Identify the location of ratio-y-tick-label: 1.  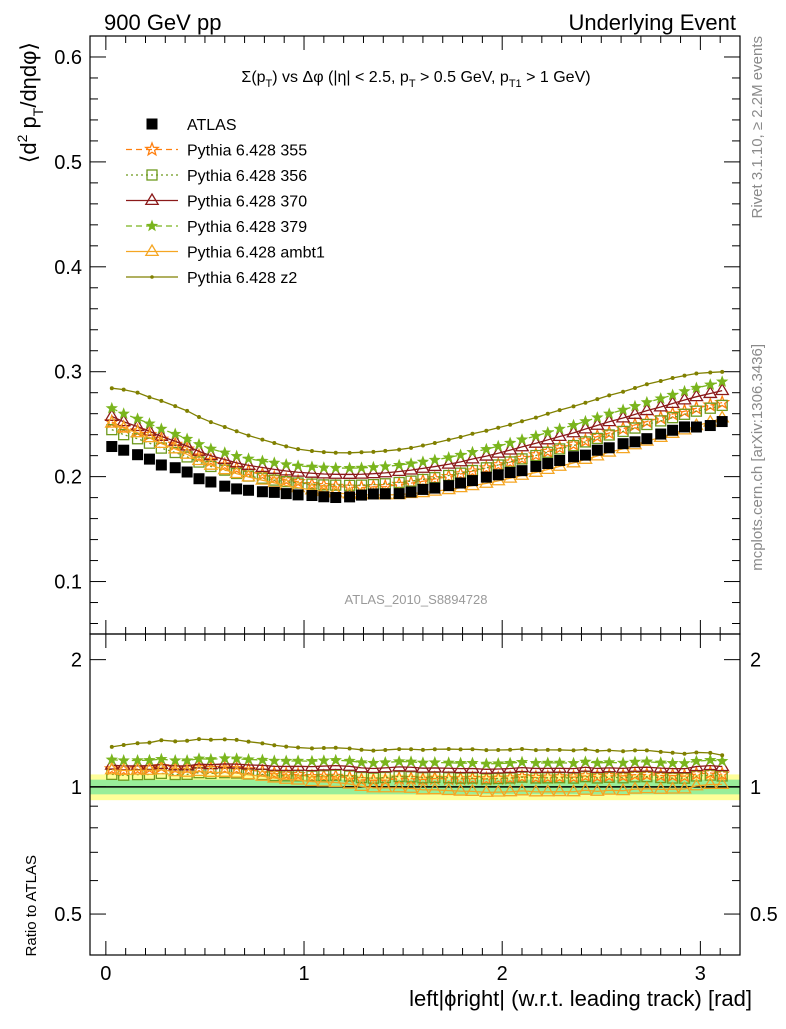
(76, 788).